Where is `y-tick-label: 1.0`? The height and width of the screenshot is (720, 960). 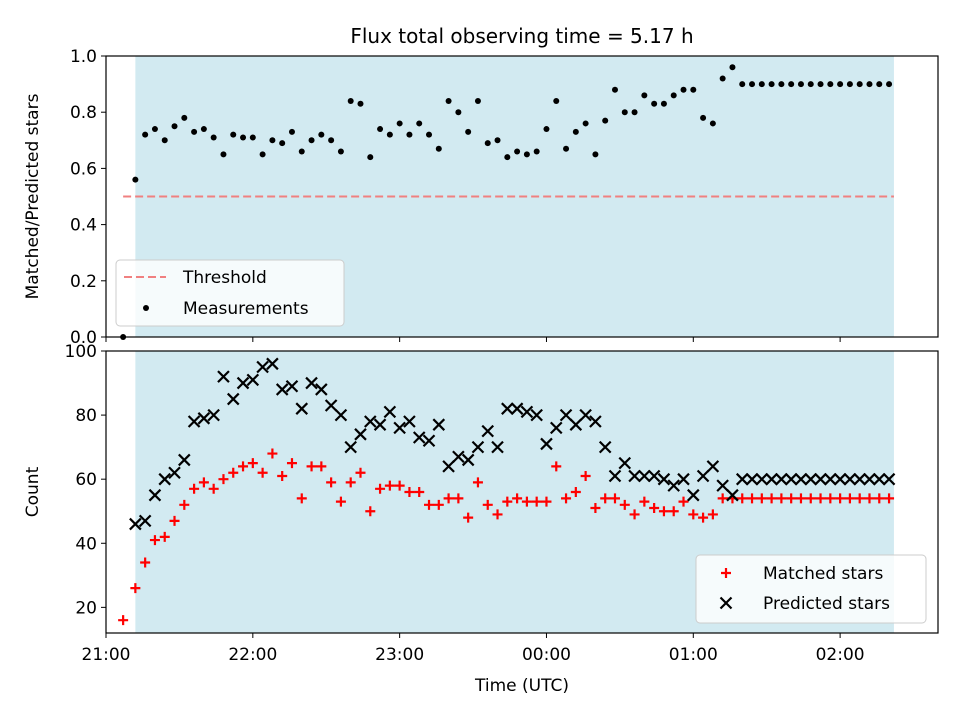 y-tick-label: 1.0 is located at coordinates (83, 57).